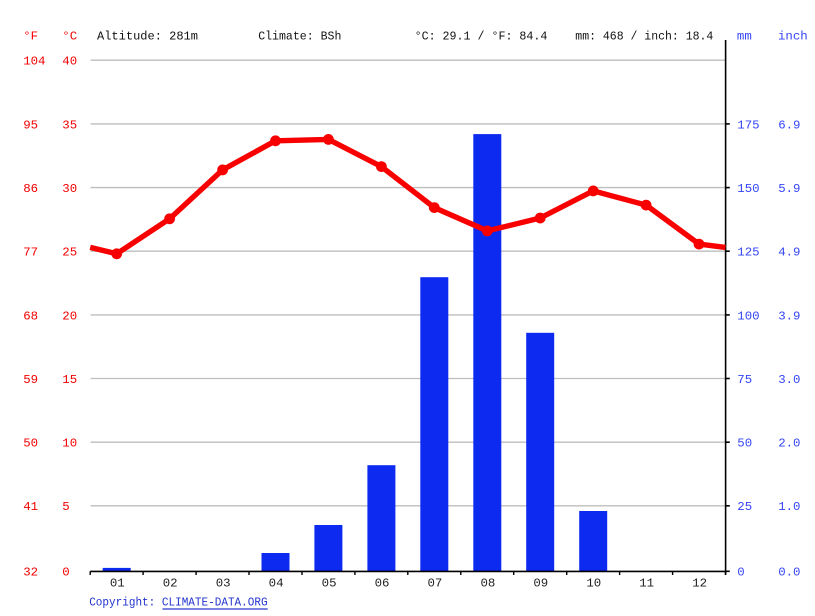  What do you see at coordinates (789, 380) in the screenshot?
I see `svg-text: 3.0` at bounding box center [789, 380].